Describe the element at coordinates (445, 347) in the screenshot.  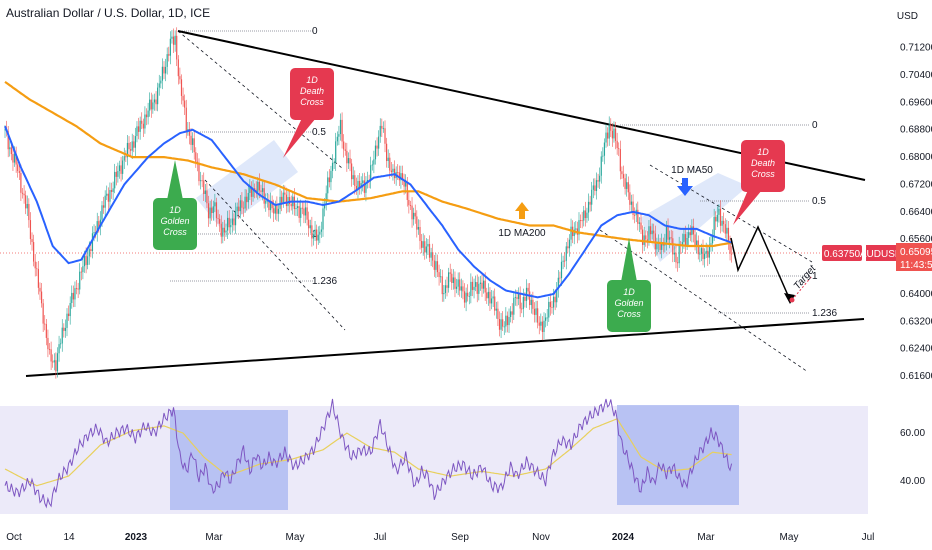
I see `trendline-lower` at that location.